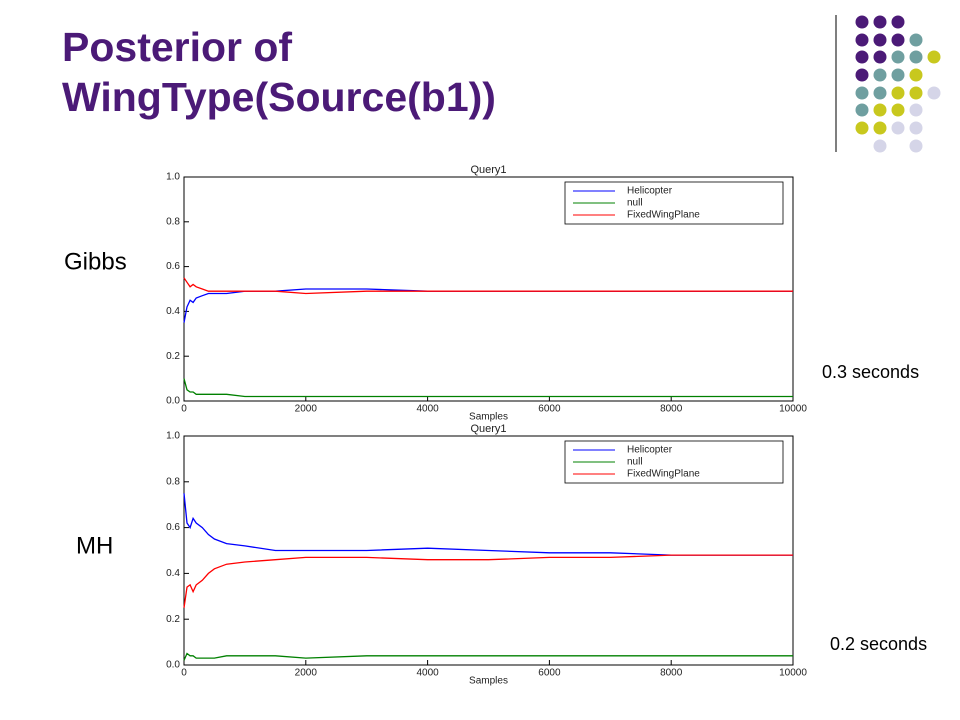 This screenshot has width=960, height=720. Describe the element at coordinates (279, 72) in the screenshot. I see `slide-title: Posterior of WingType(Source(b1))` at that location.